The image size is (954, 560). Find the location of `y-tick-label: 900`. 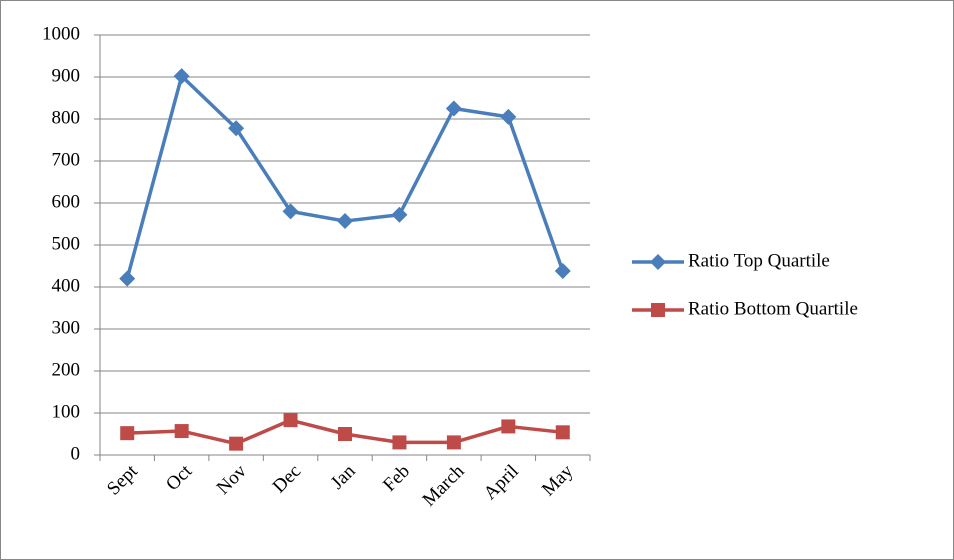

y-tick-label: 900 is located at coordinates (66, 75).